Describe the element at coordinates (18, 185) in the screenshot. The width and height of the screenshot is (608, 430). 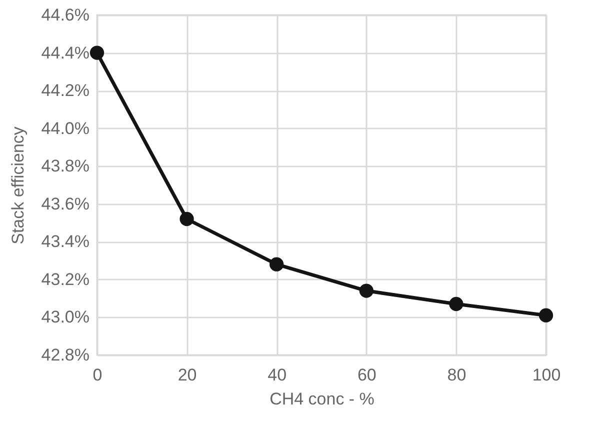
I see `y-axis-title: Stack efficiency` at that location.